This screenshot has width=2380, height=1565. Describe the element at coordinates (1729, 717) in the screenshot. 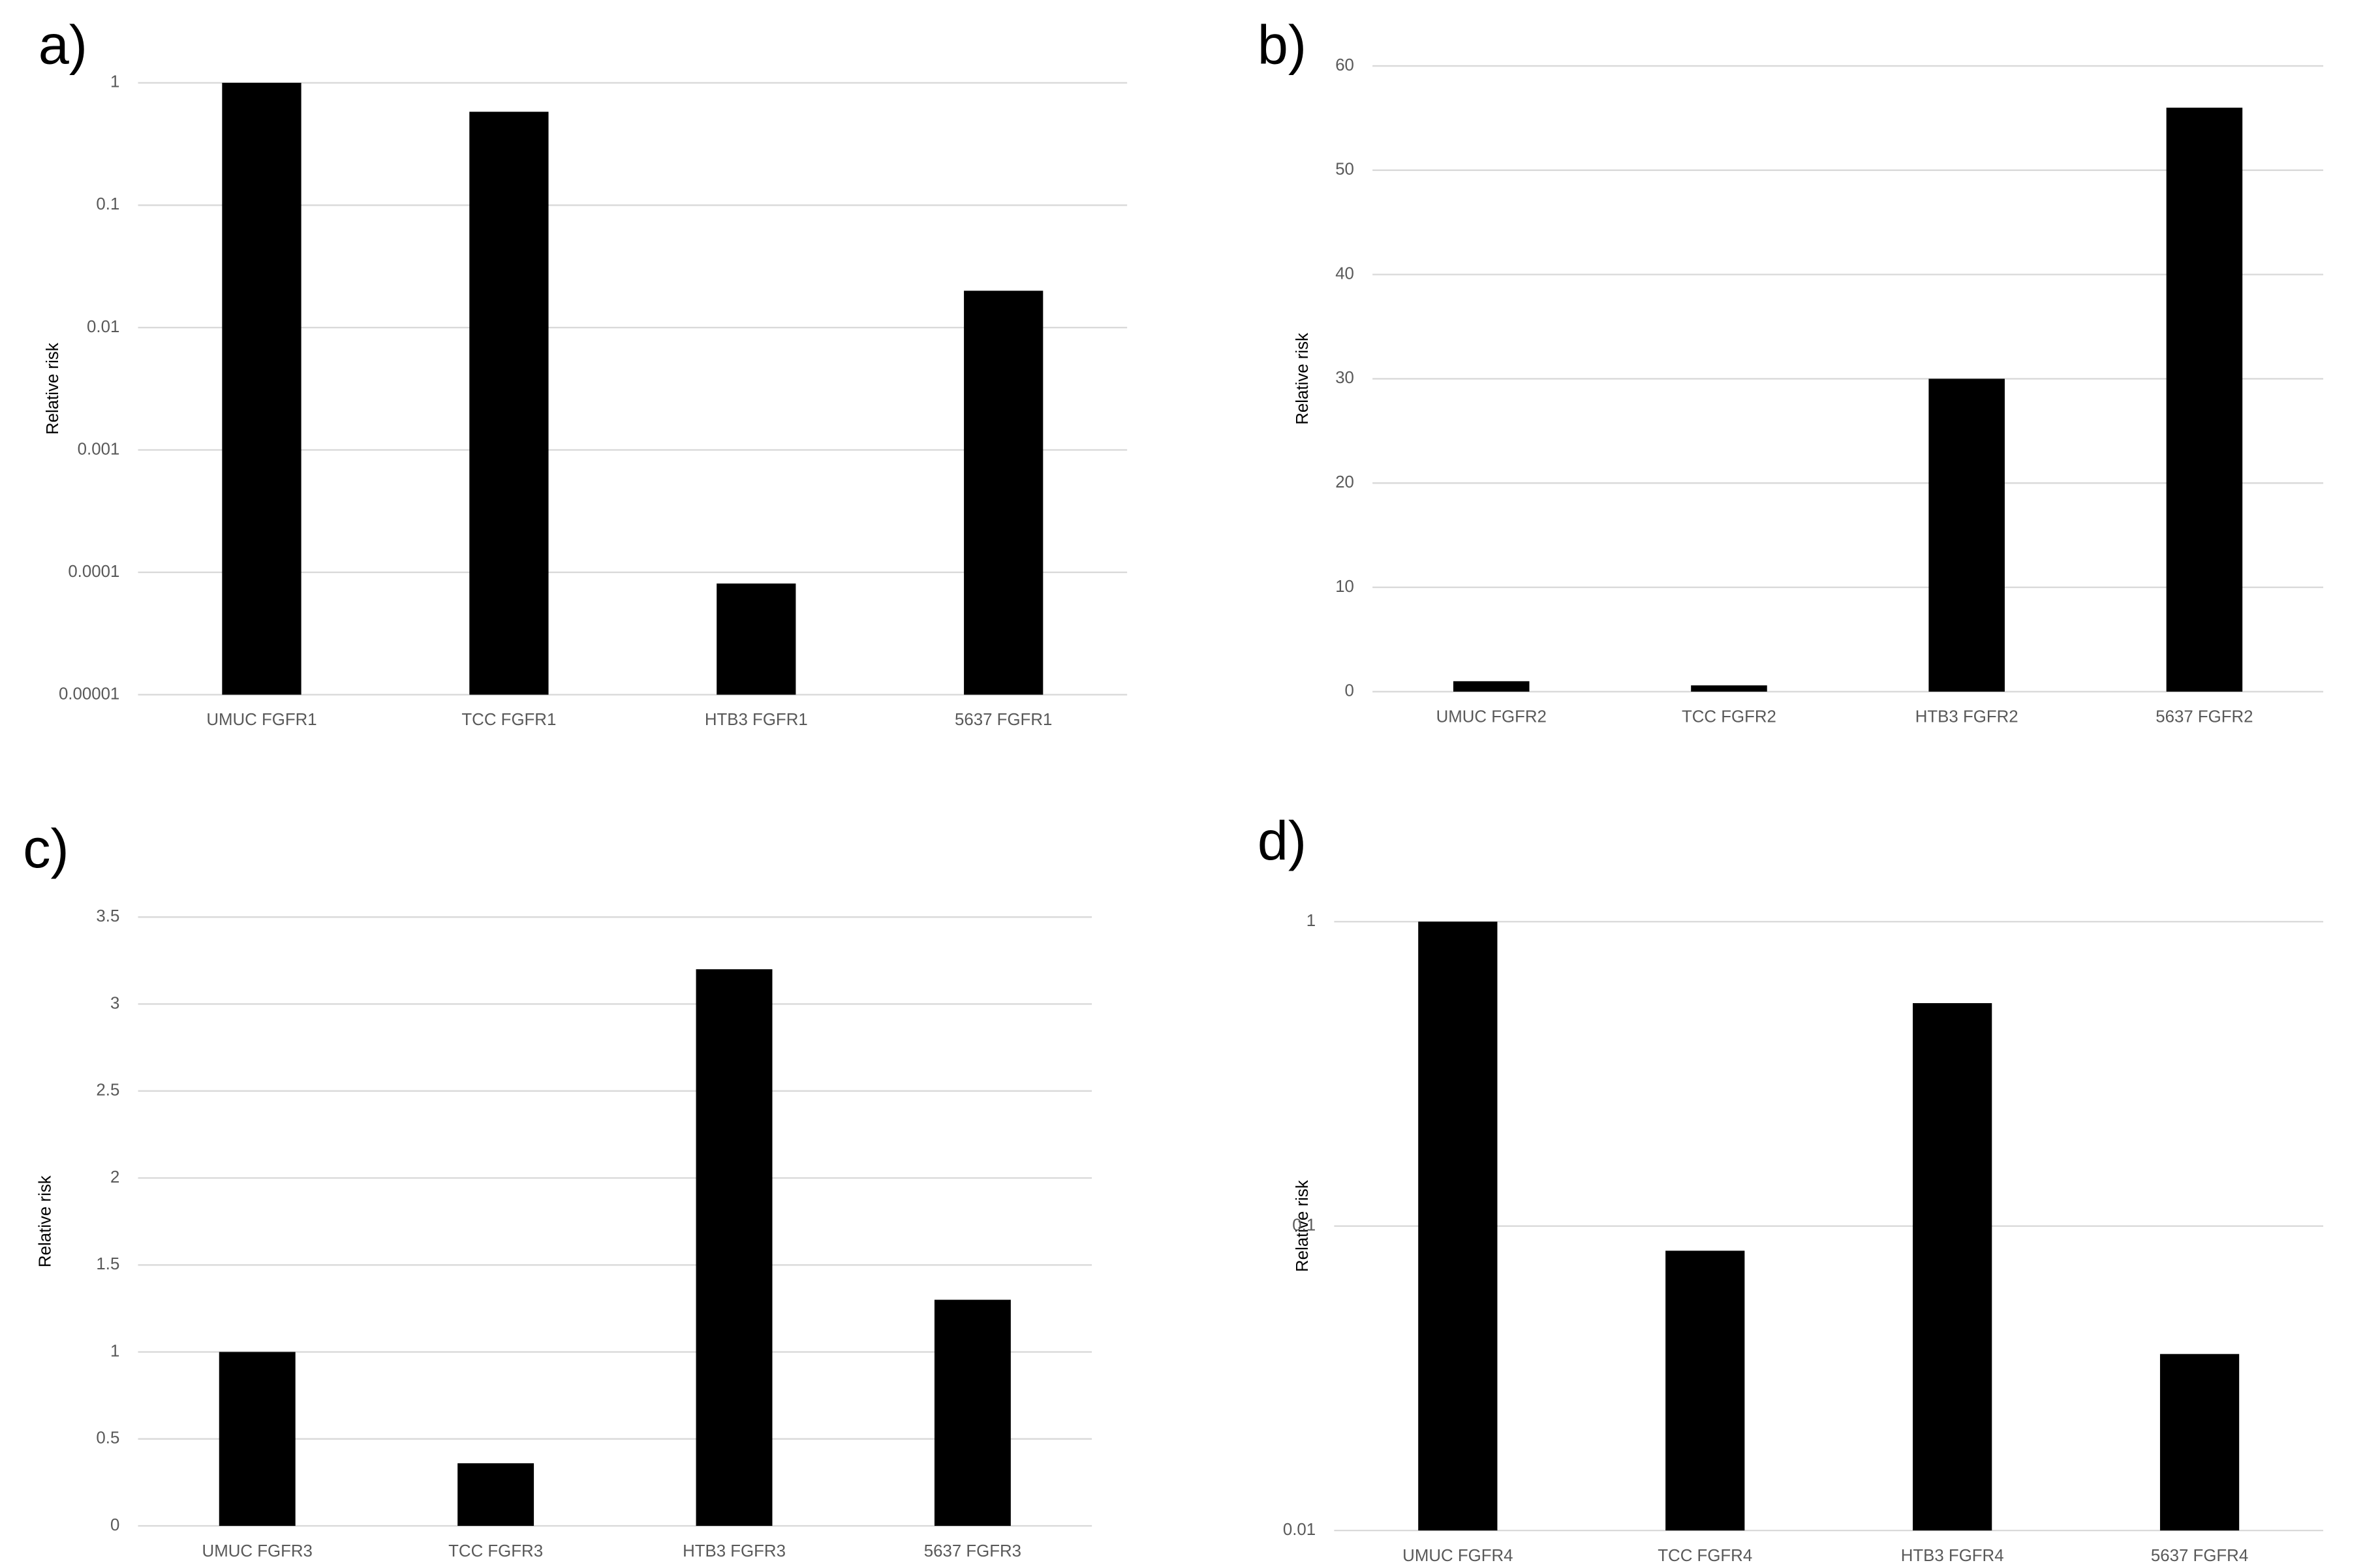

I see `x-tick-label: TCC FGFR2` at that location.